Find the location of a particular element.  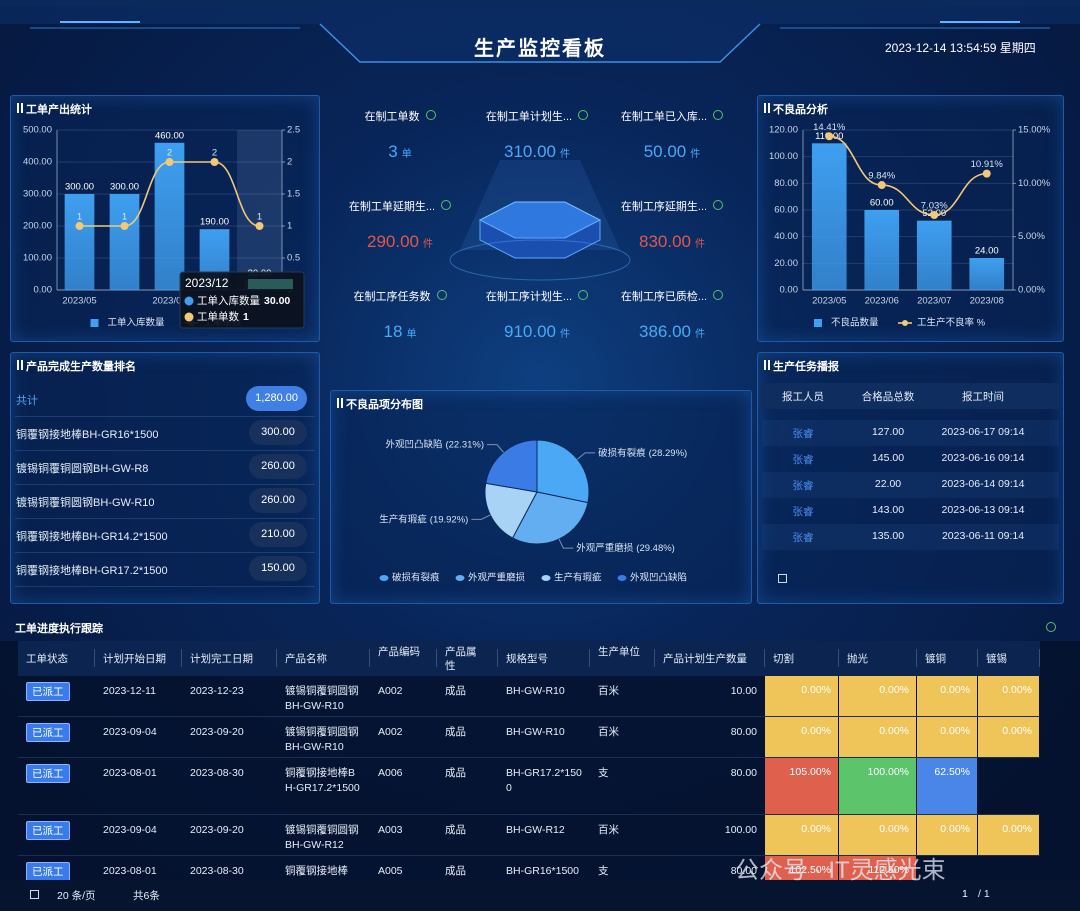

panel-title: 生产任务播报 is located at coordinates (801, 366).